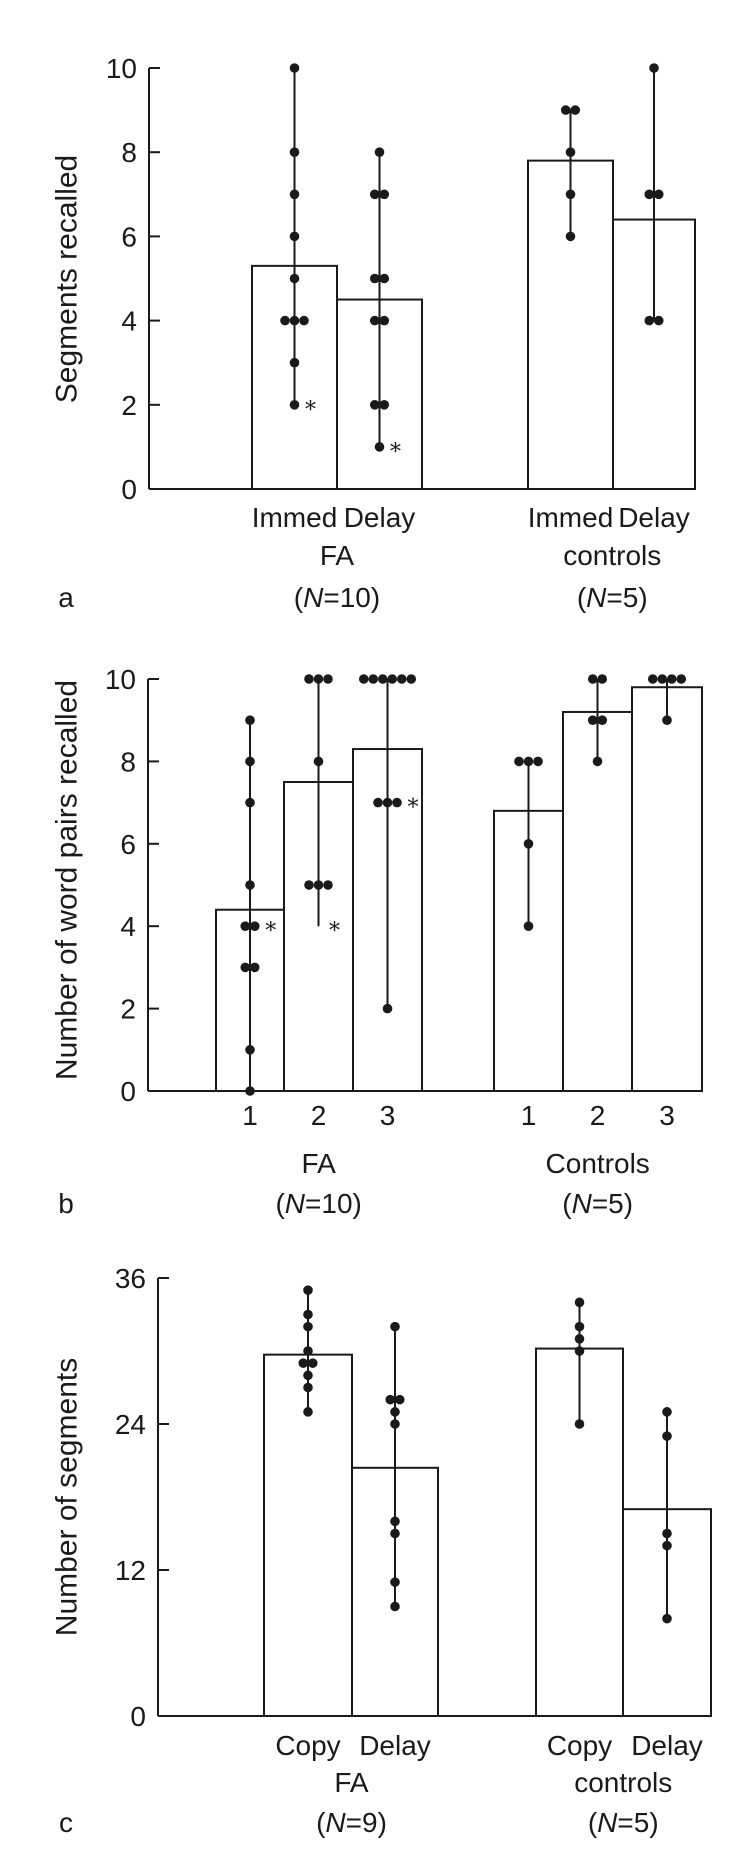 Image resolution: width=741 pixels, height=1855 pixels. Describe the element at coordinates (67, 1497) in the screenshot. I see `y-axis-label: Number of segments` at that location.